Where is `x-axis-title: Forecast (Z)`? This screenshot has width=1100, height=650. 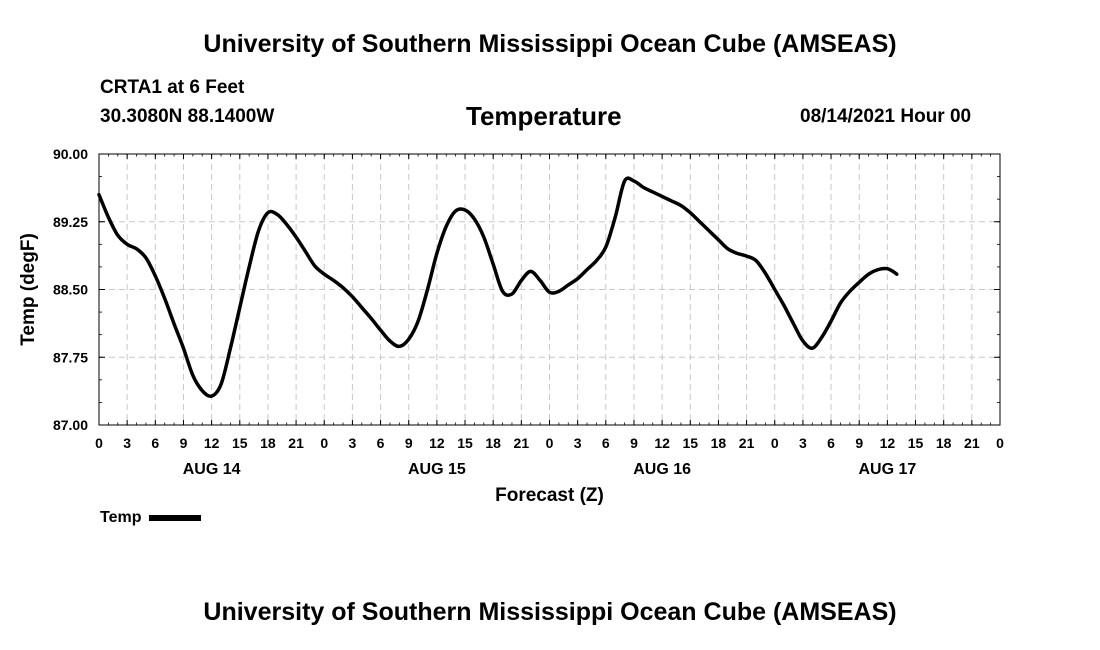 x-axis-title: Forecast (Z) is located at coordinates (549, 495).